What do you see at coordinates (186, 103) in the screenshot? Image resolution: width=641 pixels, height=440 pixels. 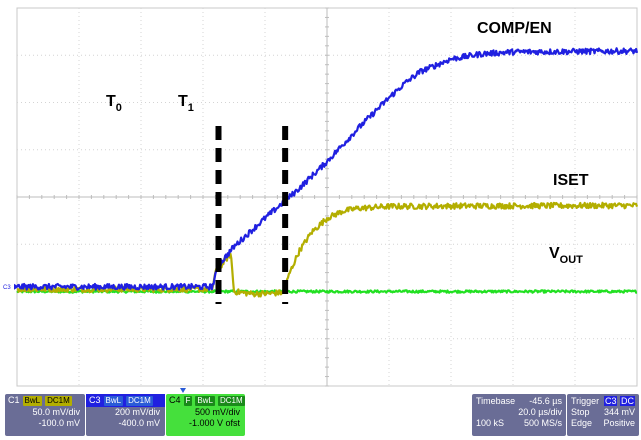 I see `label-t1: T1` at bounding box center [186, 103].